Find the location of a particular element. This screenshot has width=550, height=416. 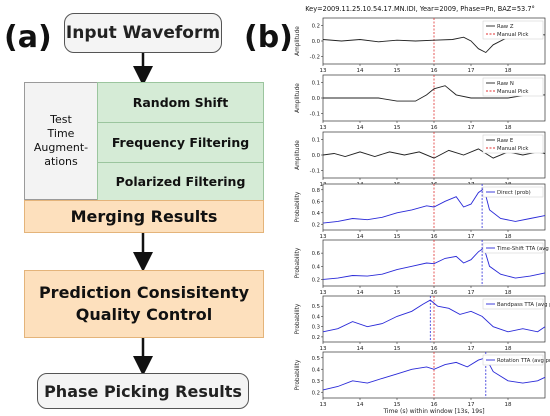

legend-label: Raw E is located at coordinates (505, 141).